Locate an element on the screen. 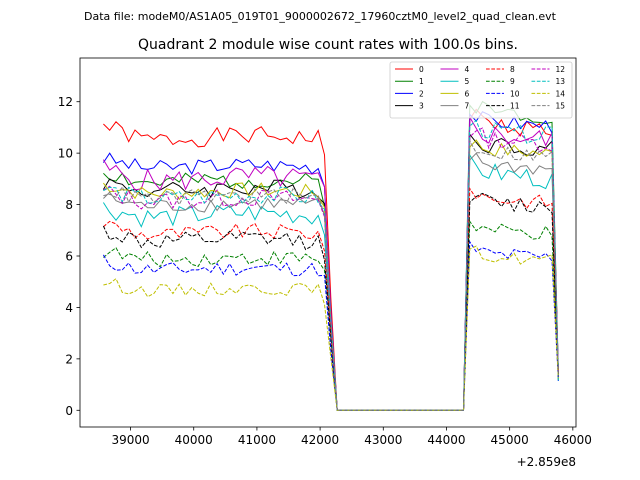 This screenshot has width=640, height=480. legend-label-5: 5 is located at coordinates (467, 81).